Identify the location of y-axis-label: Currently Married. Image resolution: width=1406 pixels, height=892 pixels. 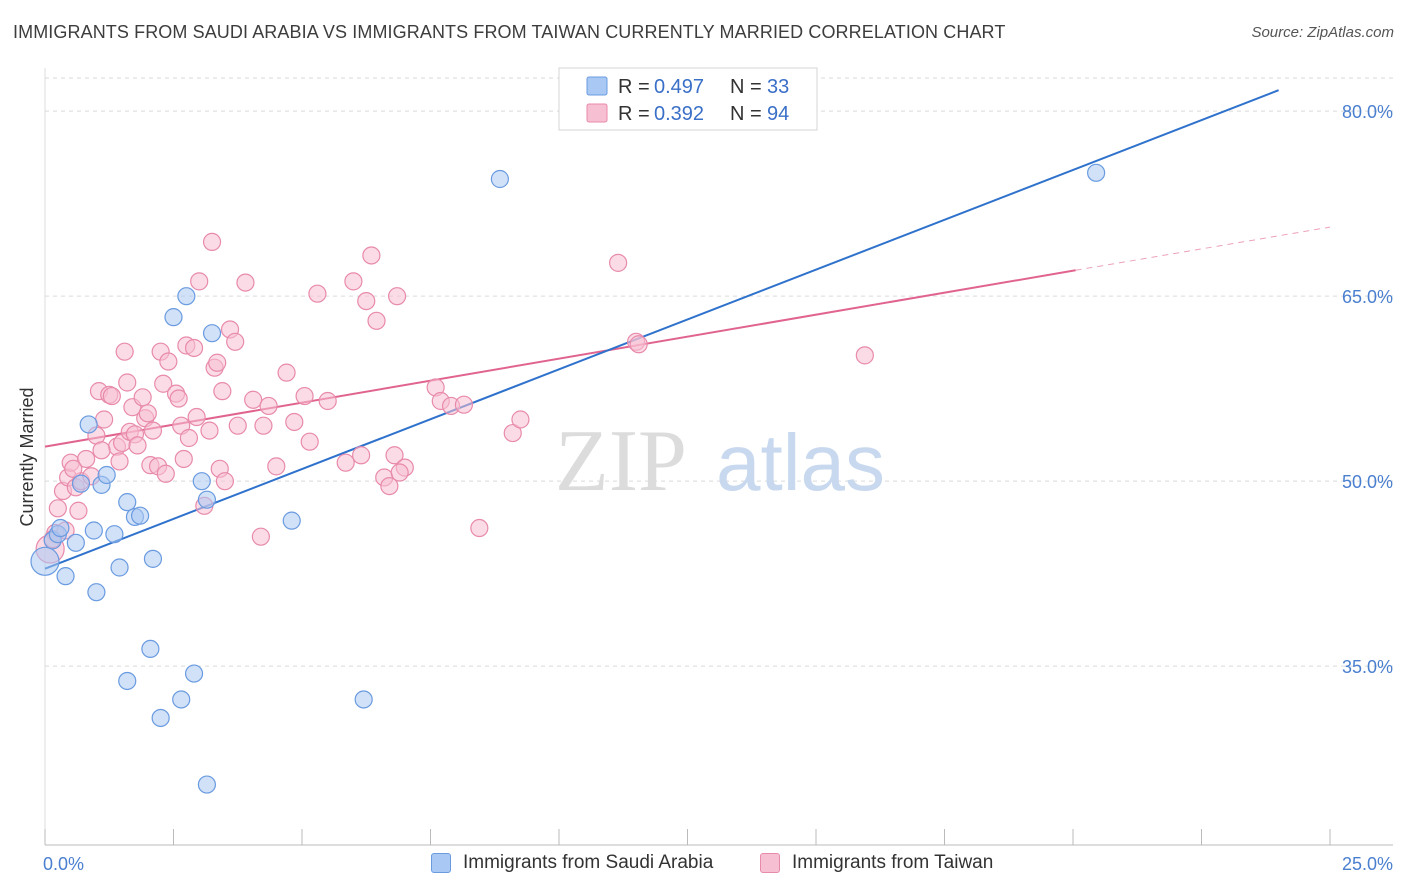
(27, 456).